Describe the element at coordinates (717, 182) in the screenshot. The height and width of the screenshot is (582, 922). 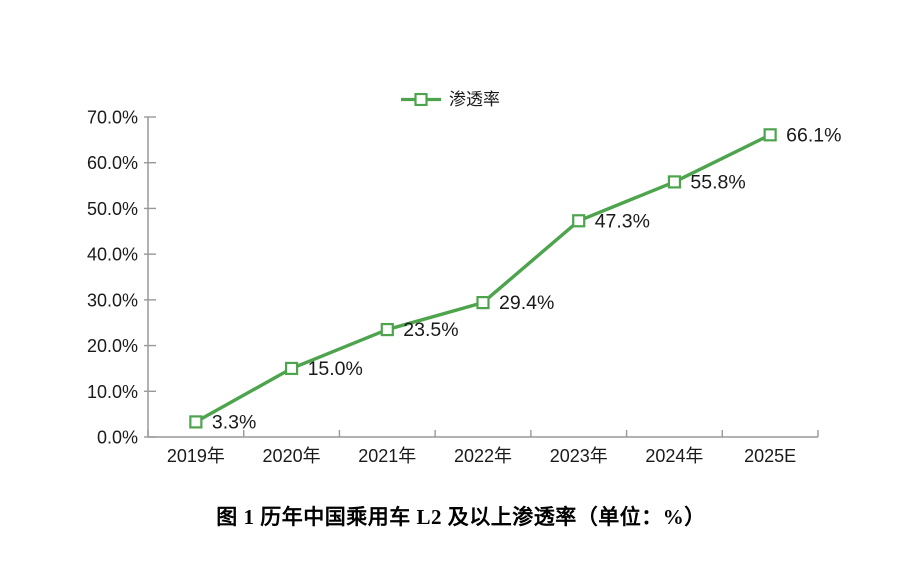
I see `data-point-label: 55.8%` at that location.